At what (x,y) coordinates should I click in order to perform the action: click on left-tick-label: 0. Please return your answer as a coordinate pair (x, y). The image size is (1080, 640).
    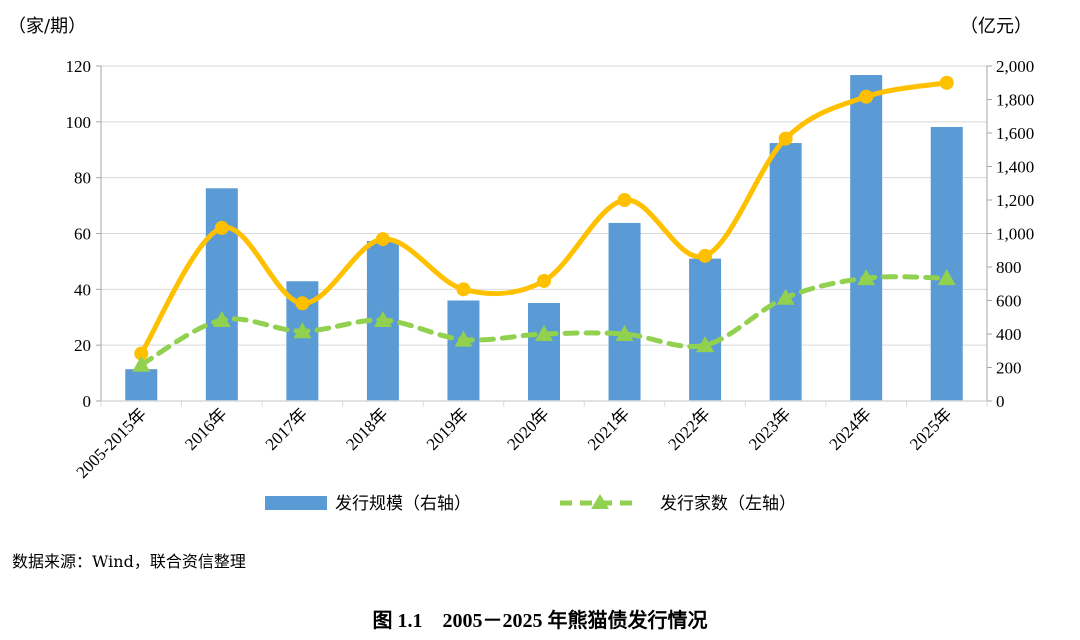
    Looking at the image, I should click on (87, 401).